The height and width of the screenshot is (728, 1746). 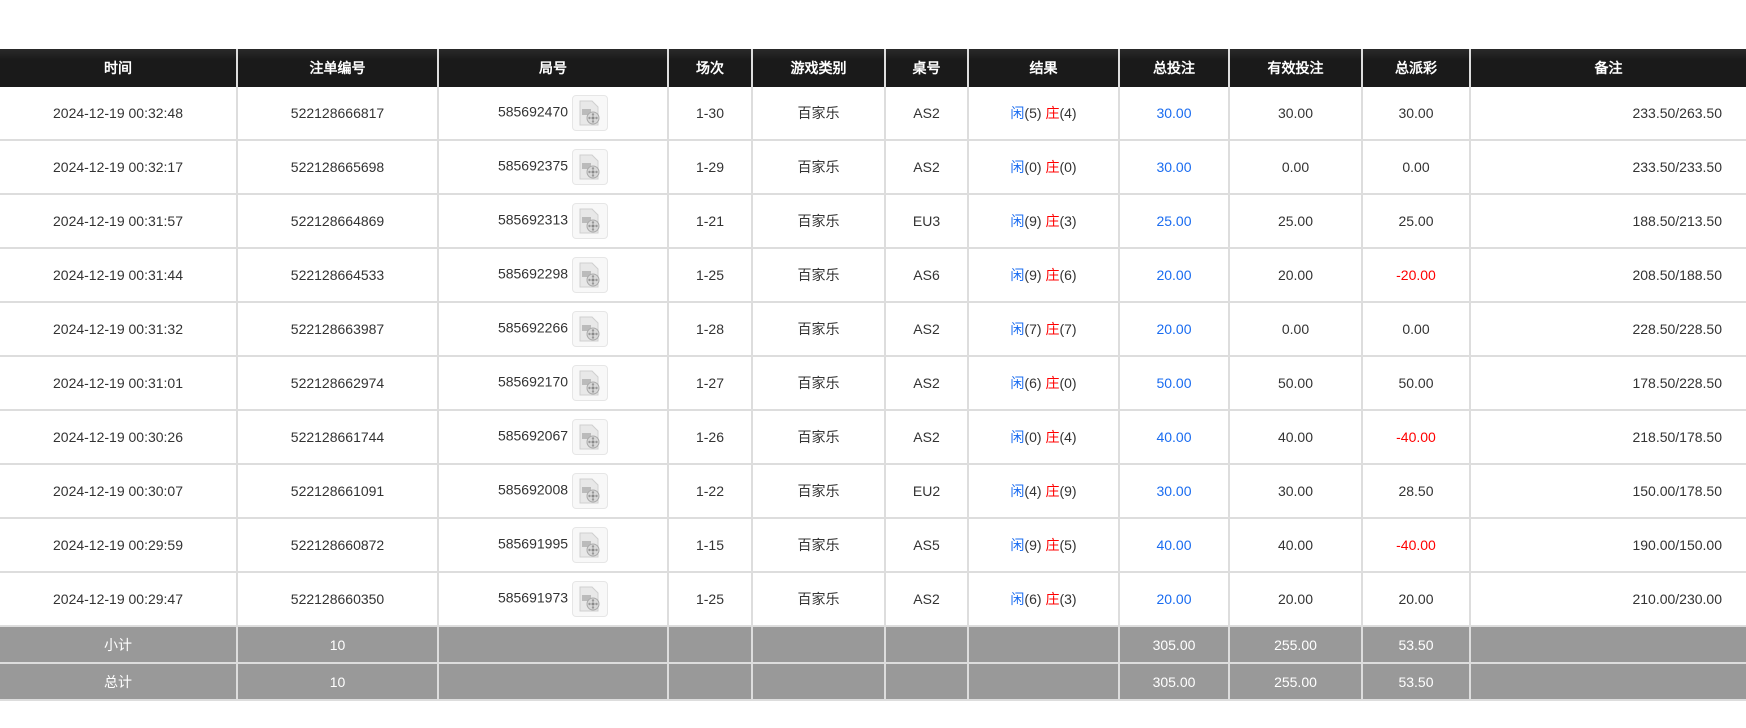 What do you see at coordinates (1607, 491) in the screenshot?
I see `note: 150.00/178.50` at bounding box center [1607, 491].